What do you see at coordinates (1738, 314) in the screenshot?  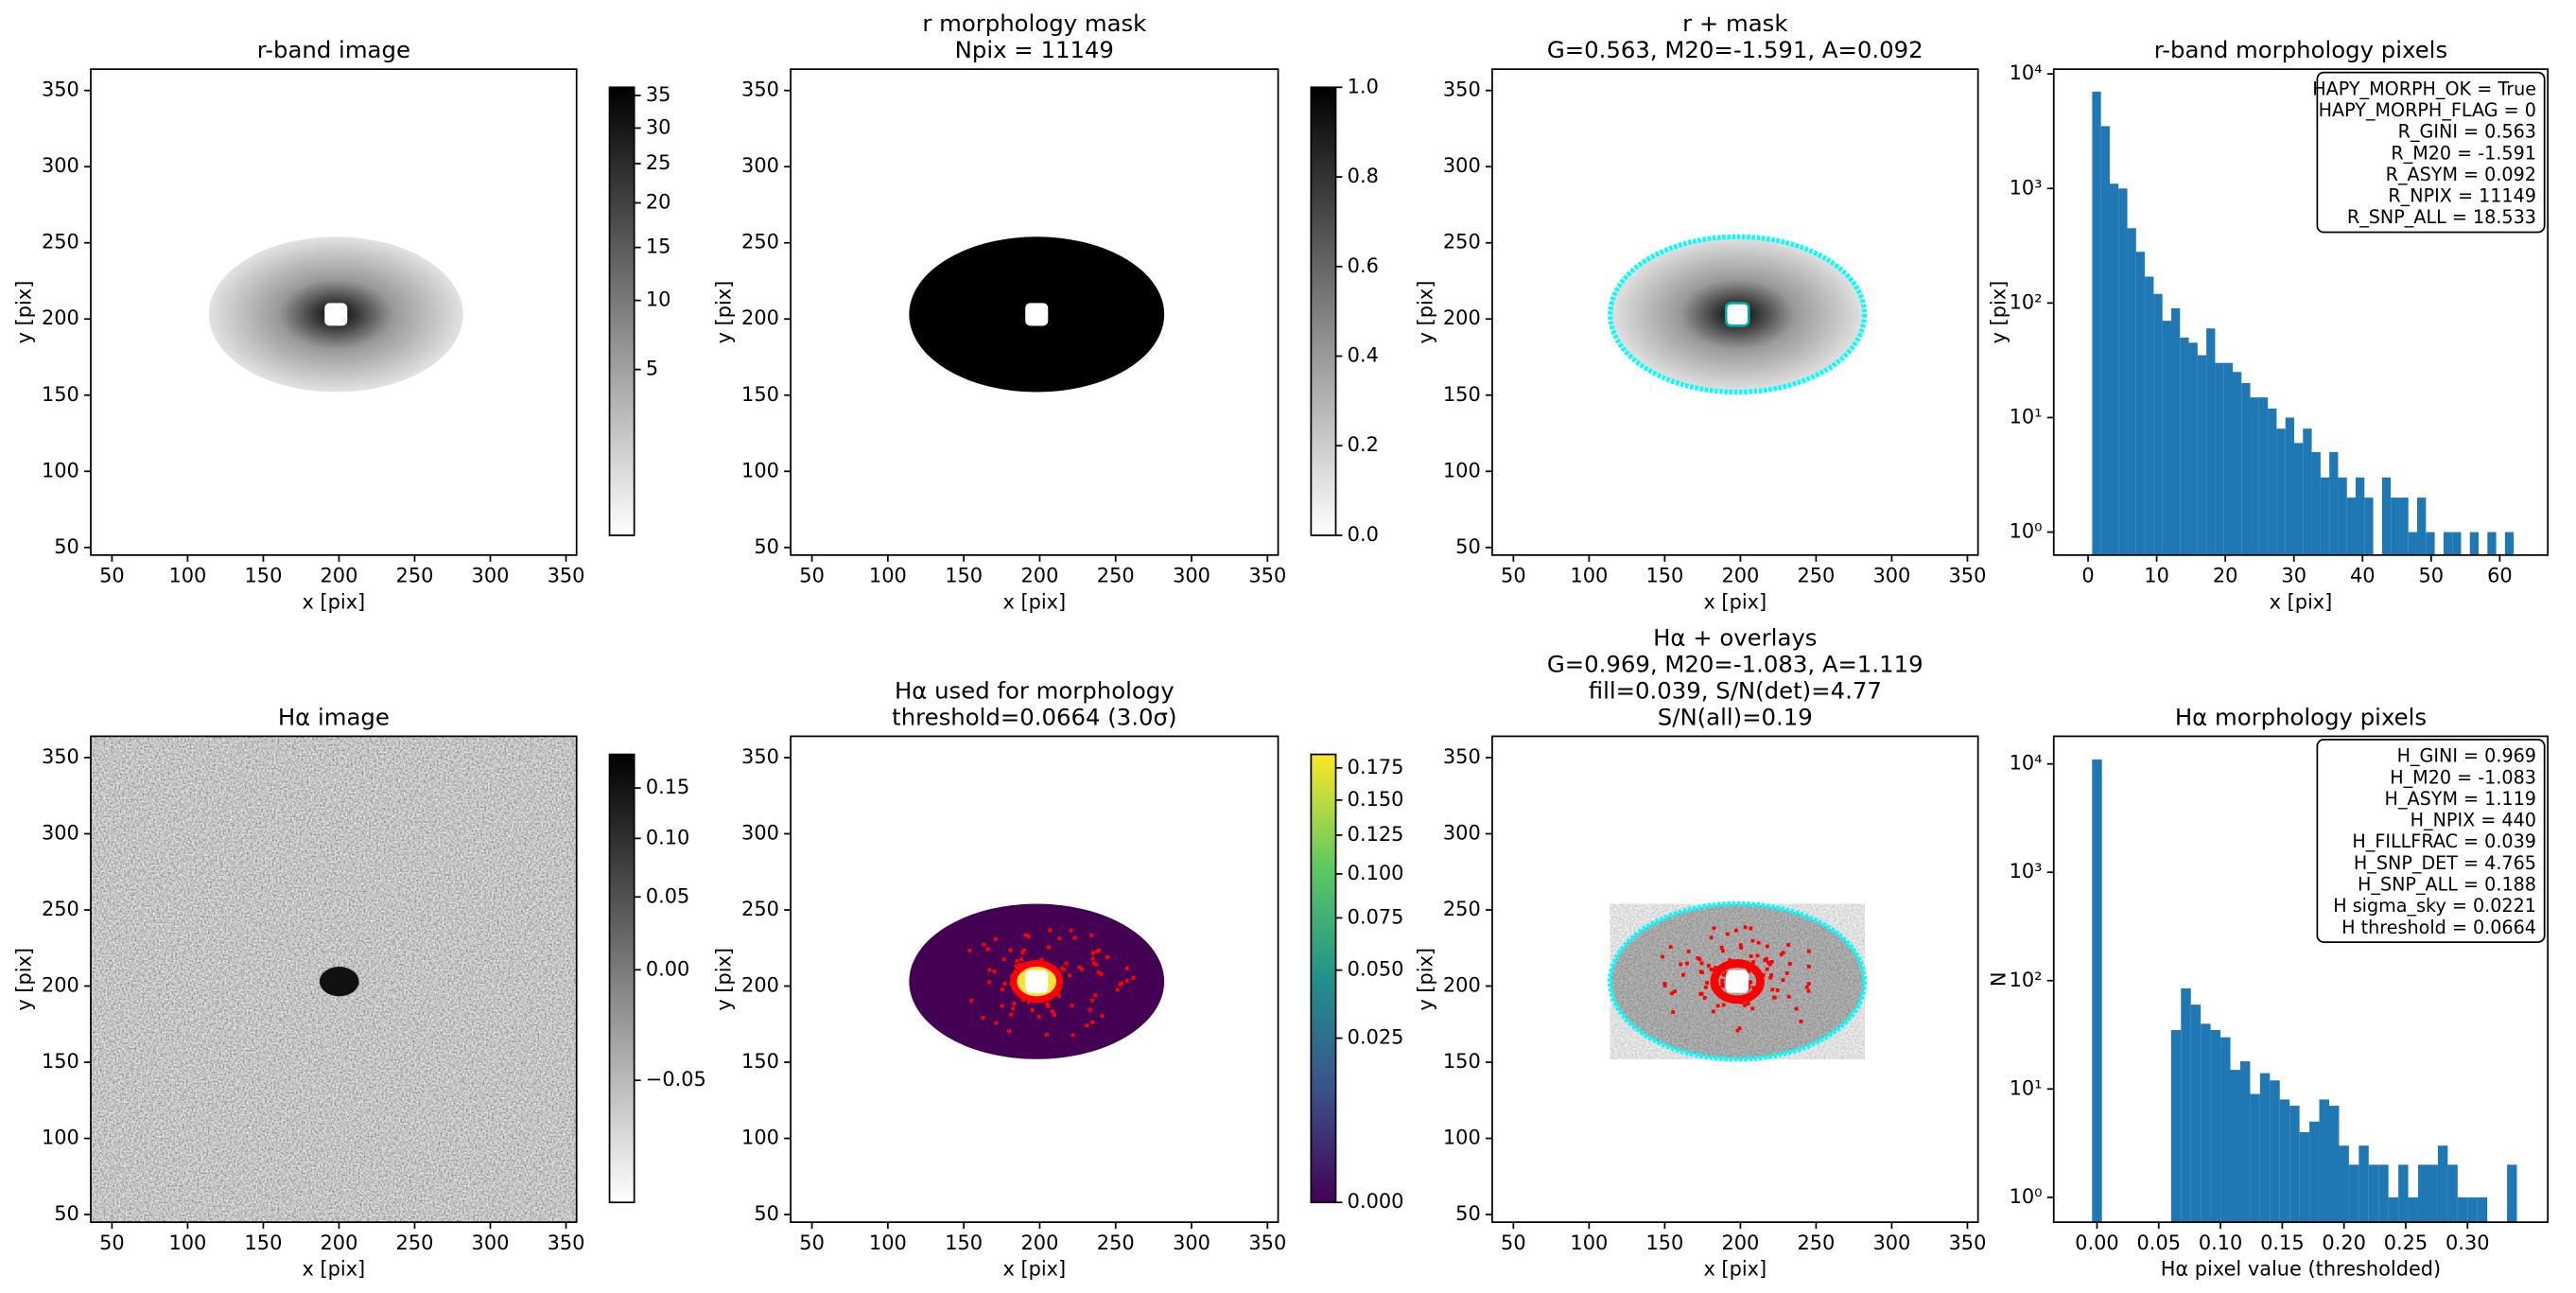 I see `mask-outline` at bounding box center [1738, 314].